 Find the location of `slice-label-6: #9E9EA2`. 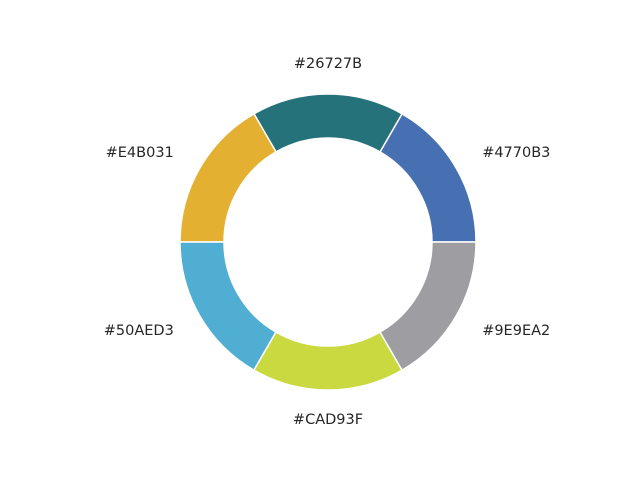

slice-label-6: #9E9EA2 is located at coordinates (516, 331).